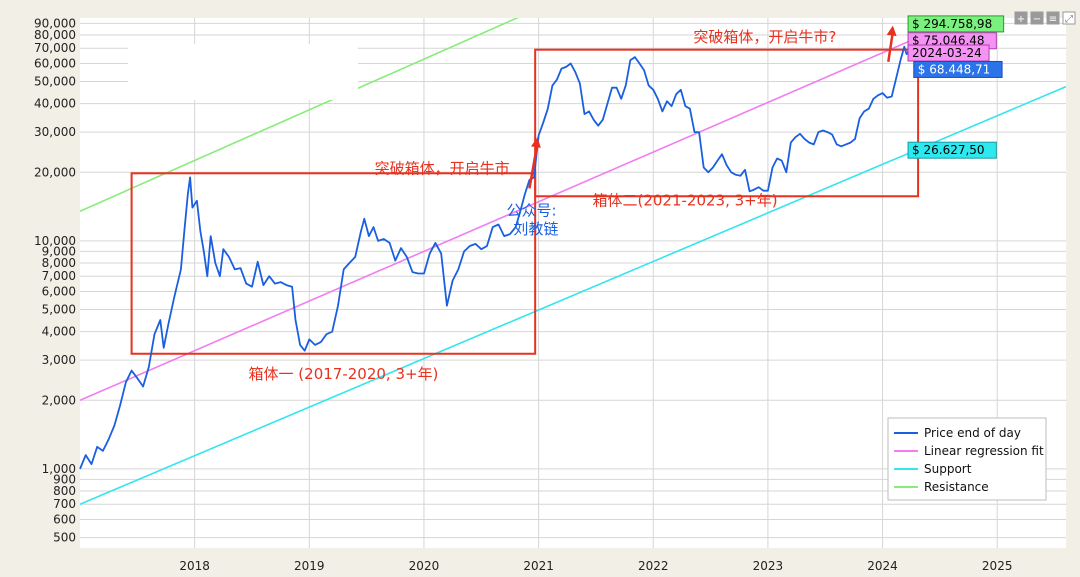  What do you see at coordinates (55, 23) in the screenshot?
I see `y-tick-label: 90,000` at bounding box center [55, 23].